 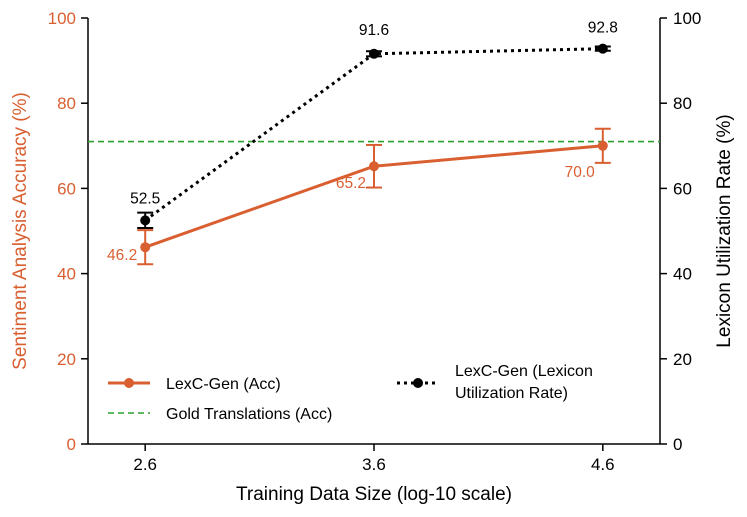 What do you see at coordinates (351, 183) in the screenshot?
I see `acc-data-label: 65.2` at bounding box center [351, 183].